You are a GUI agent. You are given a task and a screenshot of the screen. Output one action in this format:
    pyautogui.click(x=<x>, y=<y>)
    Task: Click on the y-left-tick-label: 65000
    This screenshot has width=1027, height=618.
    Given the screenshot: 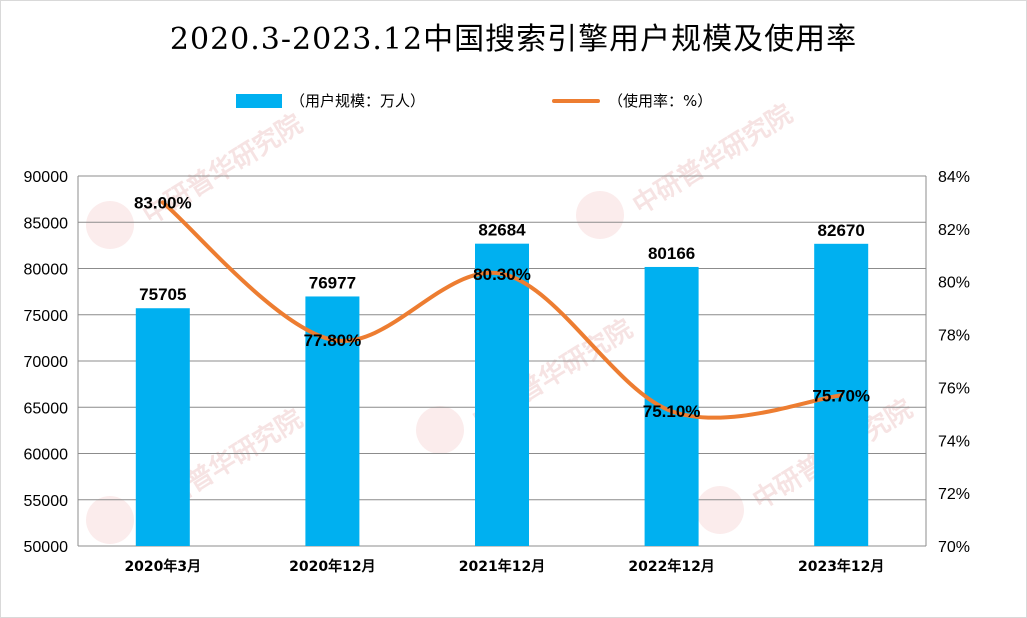 What is the action you would take?
    pyautogui.click(x=46, y=408)
    